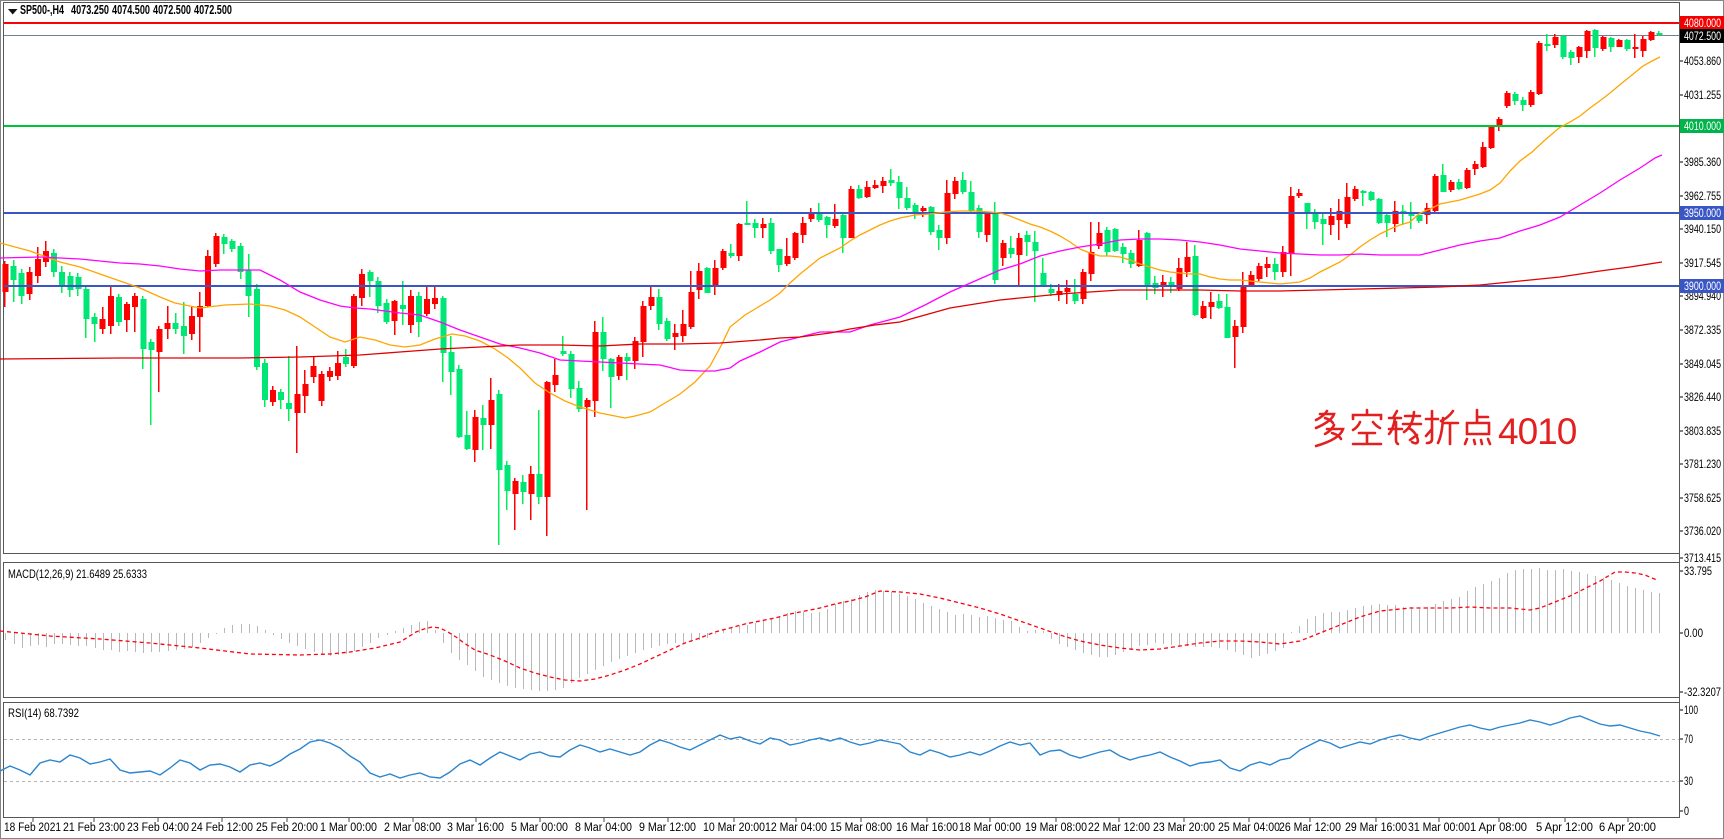  Describe the element at coordinates (1702, 264) in the screenshot. I see `svg-text: 3917.545` at that location.